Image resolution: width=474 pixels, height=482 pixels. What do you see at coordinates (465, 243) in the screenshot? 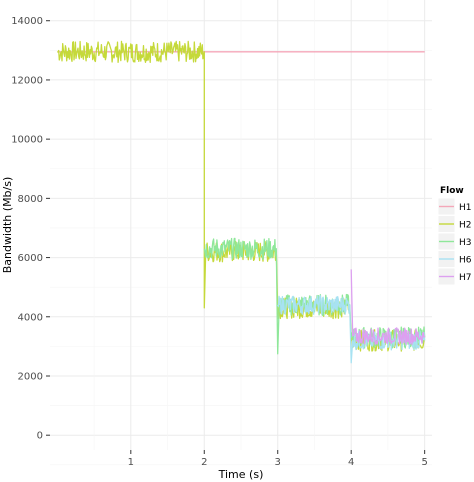
I see `legend-label-h3: H3` at bounding box center [465, 243].